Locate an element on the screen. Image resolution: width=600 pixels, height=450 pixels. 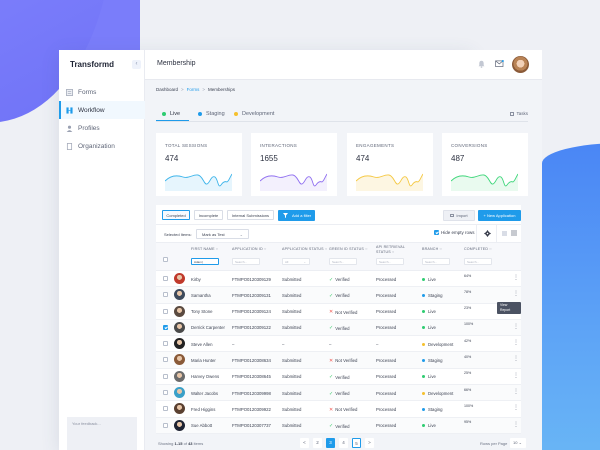
hide-empty-rows-checkbox is located at coordinates (436, 232).